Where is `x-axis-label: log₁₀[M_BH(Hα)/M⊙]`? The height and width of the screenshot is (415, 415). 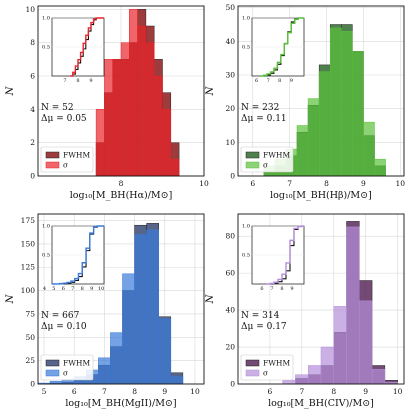
x-axis-label: log₁₀[M_BH(Hα)/M⊙] is located at coordinates (121, 195).